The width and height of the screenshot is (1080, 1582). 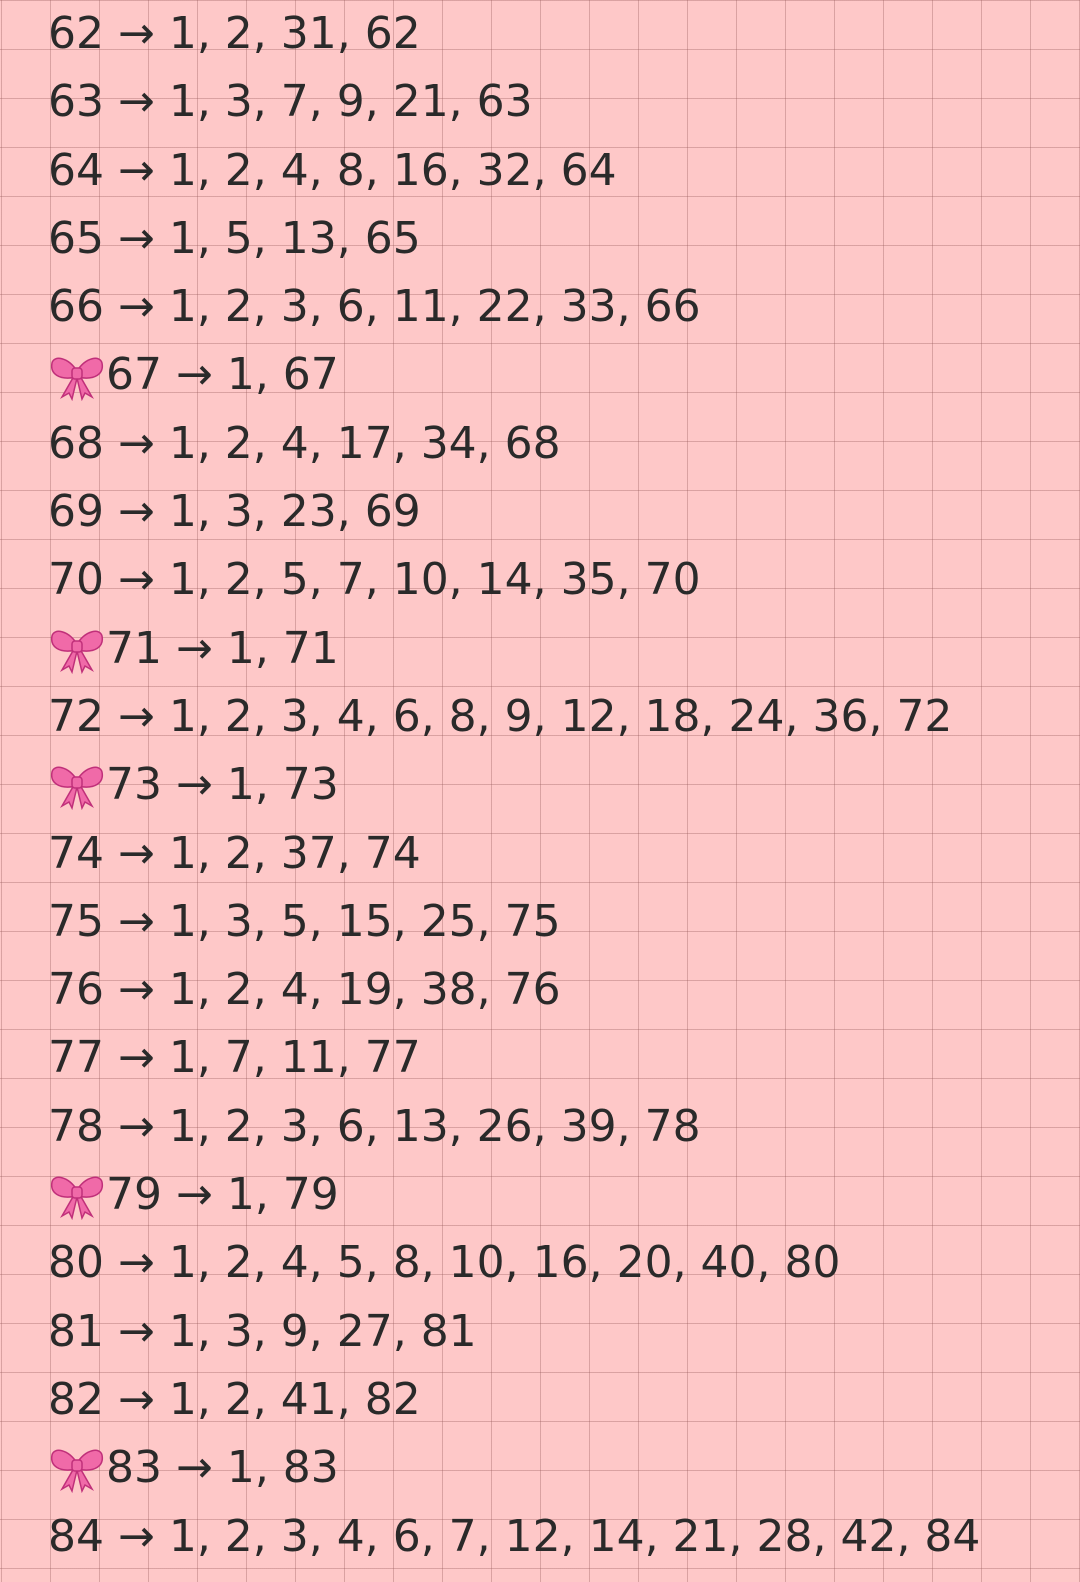 What do you see at coordinates (234, 238) in the screenshot?
I see `line-text: 65 → 1, 5, 13, 65` at bounding box center [234, 238].